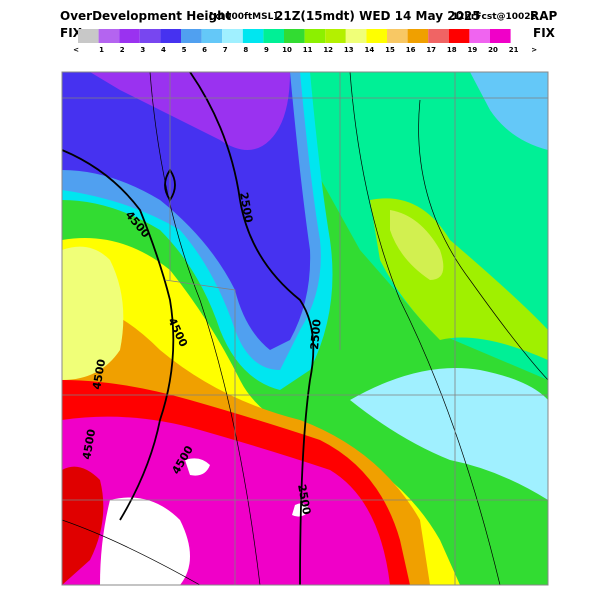 The width and height of the screenshot is (611, 611). What do you see at coordinates (378, 16) in the screenshot?
I see `valid-time: 21Z(15mdt) WED 14 May 2025` at bounding box center [378, 16].